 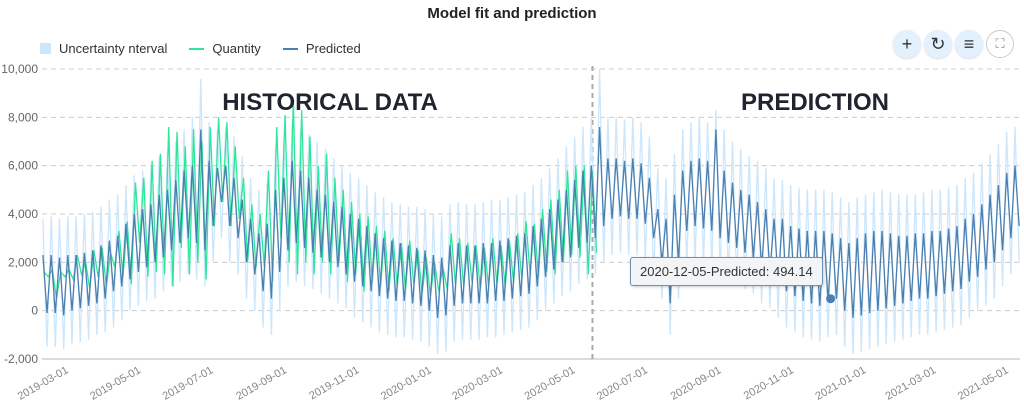 I want to click on y-axis-ticks: -2,000 0 2,000 4,000 6,000 8,000 10,000, so click(x=19, y=214).